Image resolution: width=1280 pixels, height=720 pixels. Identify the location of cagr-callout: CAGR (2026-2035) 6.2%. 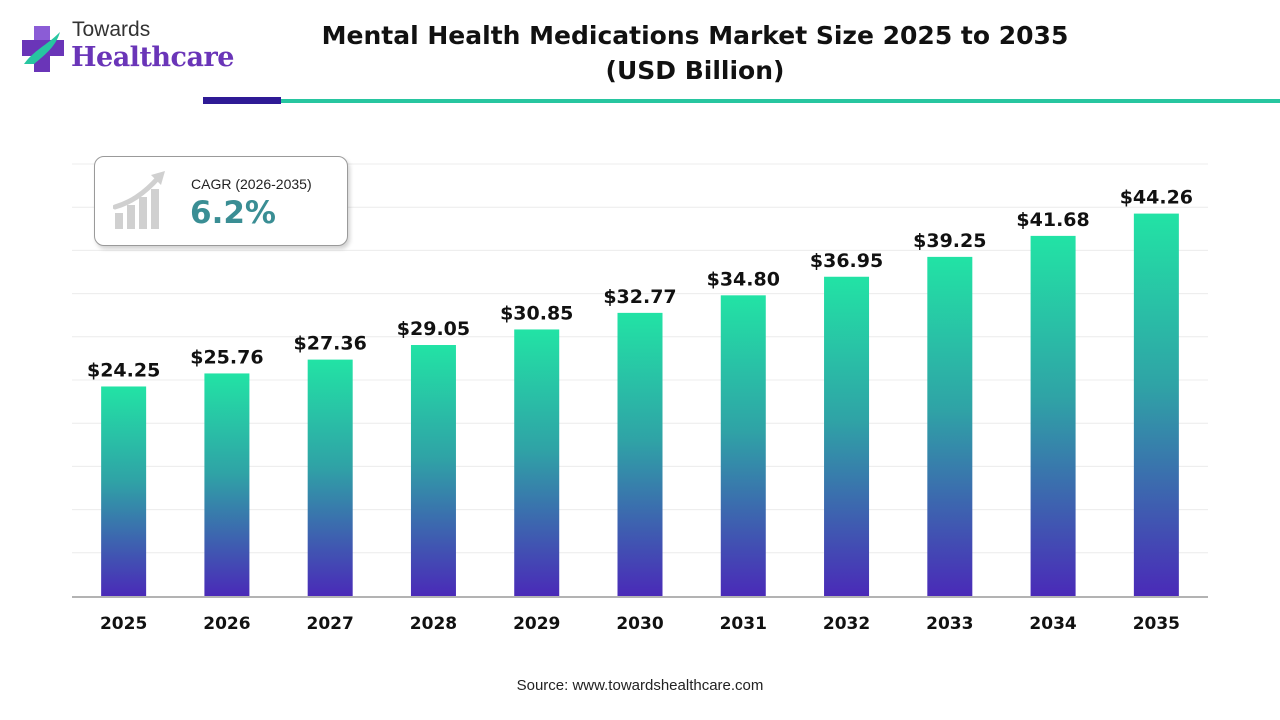
(221, 201).